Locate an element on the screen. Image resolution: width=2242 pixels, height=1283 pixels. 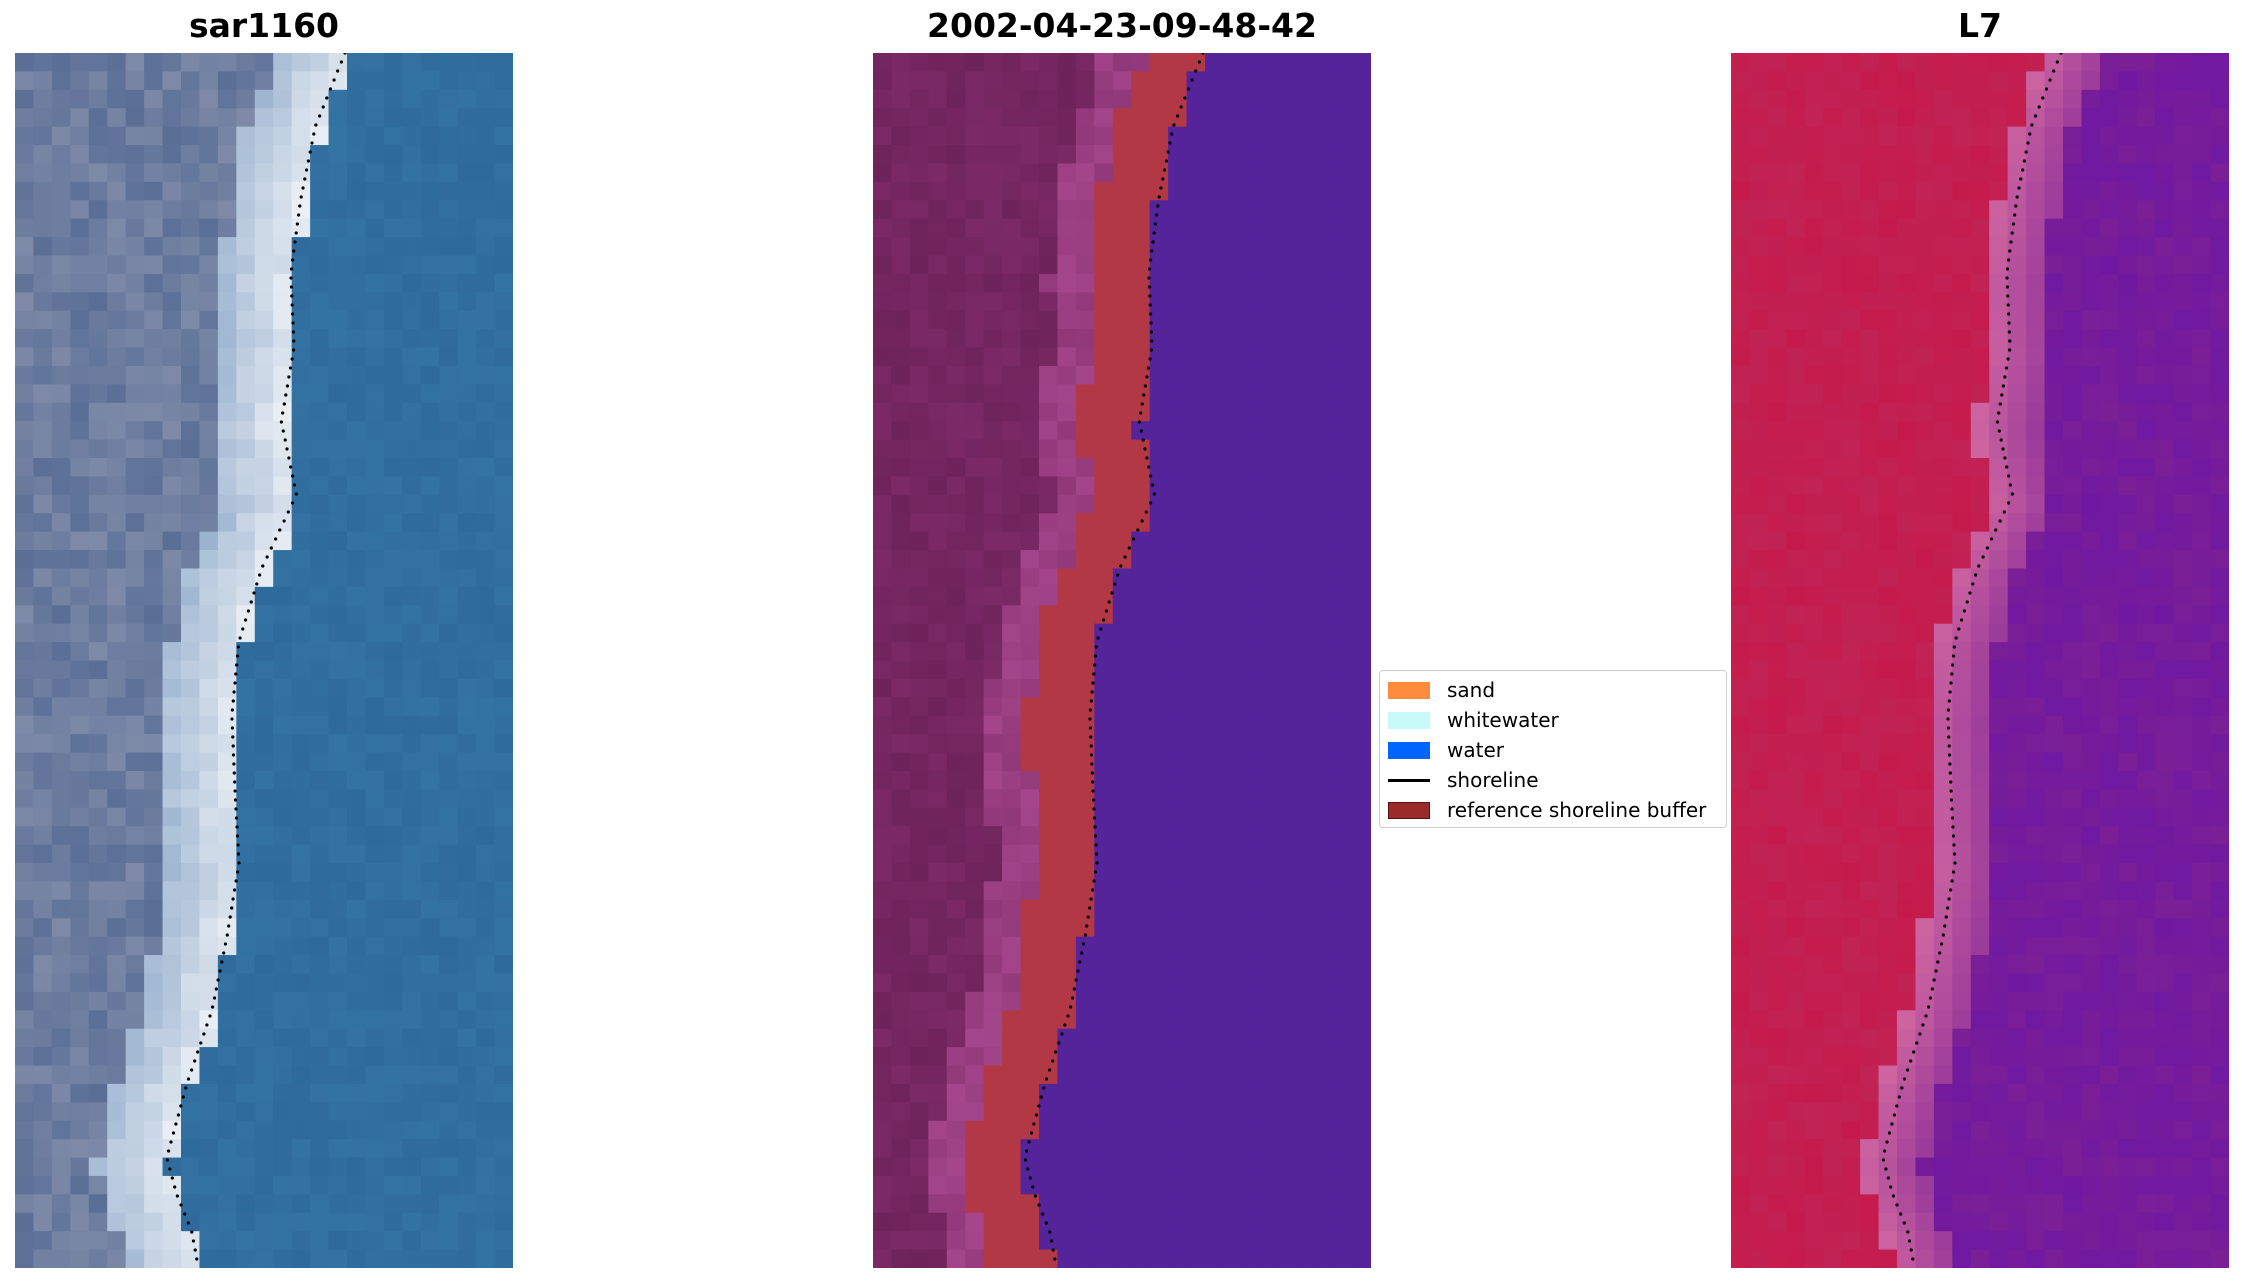
legend-label-shoreline: shoreline is located at coordinates (1493, 780).